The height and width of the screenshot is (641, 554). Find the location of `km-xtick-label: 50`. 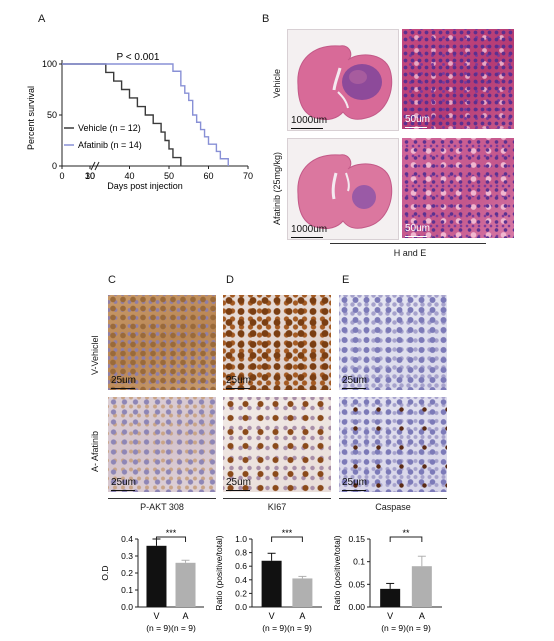

km-xtick-label: 50 is located at coordinates (169, 176).